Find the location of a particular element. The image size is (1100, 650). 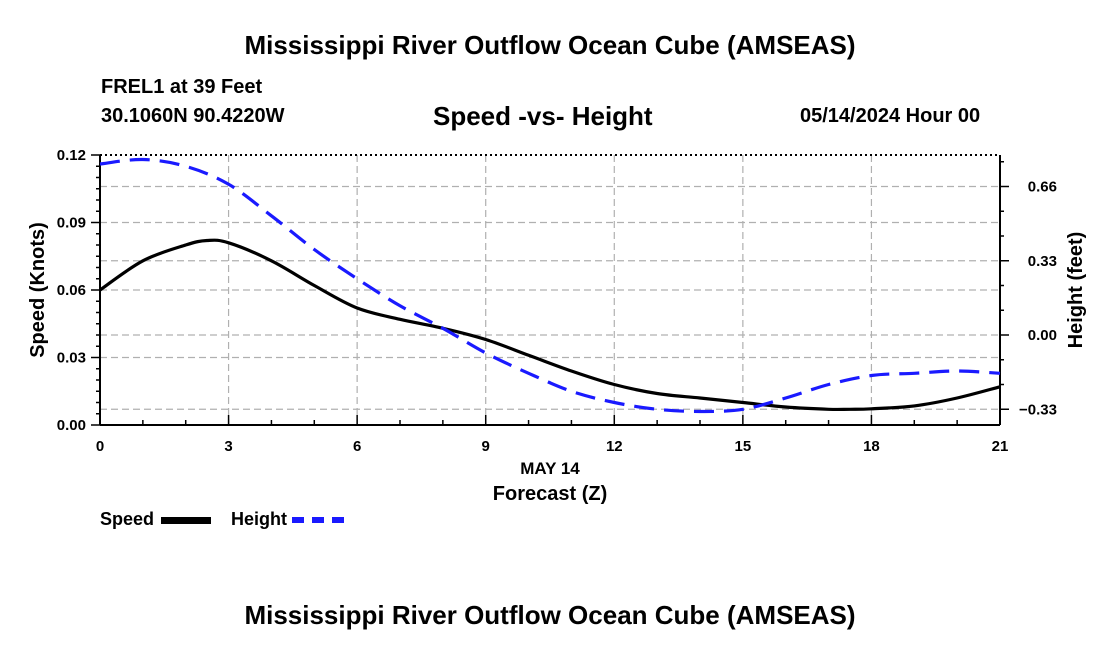

legend-speed-swatch is located at coordinates (186, 520).